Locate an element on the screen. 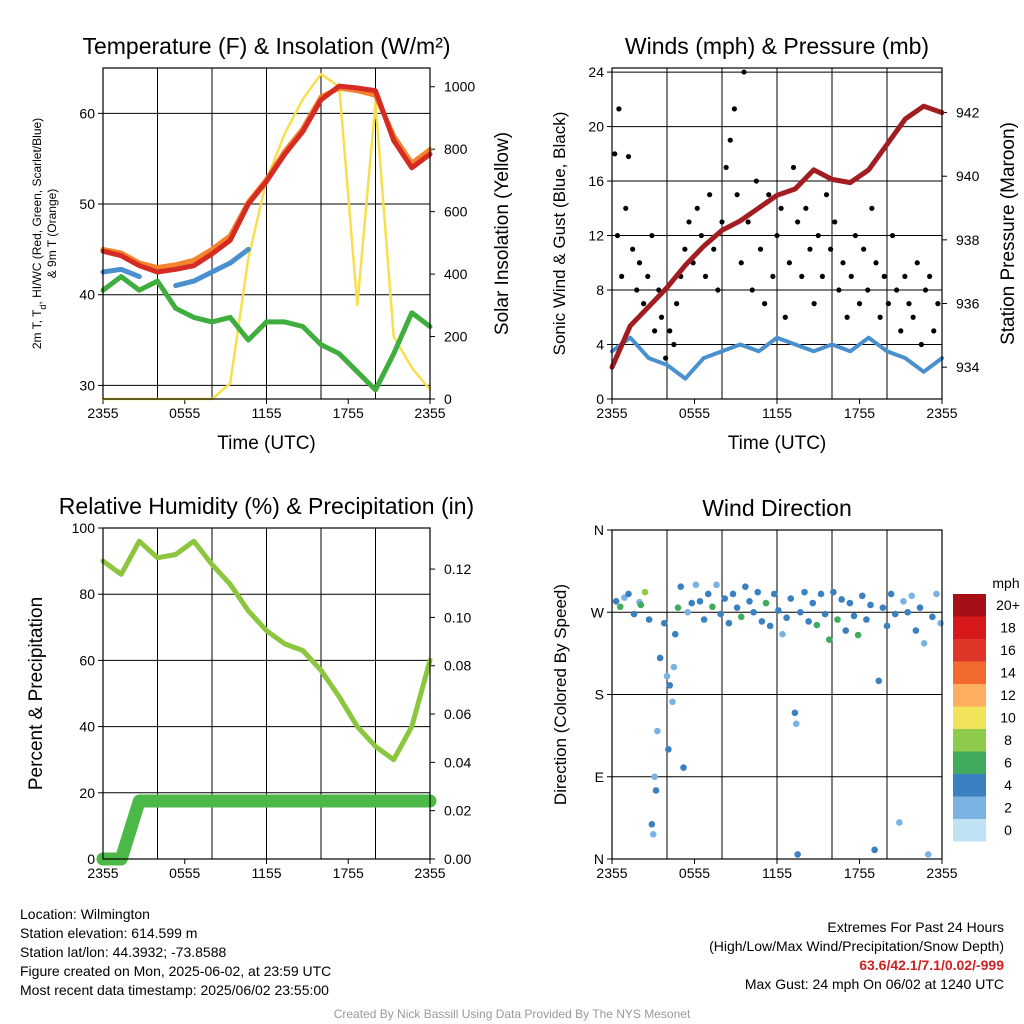 The height and width of the screenshot is (1024, 1024). wind_direction-plot-border is located at coordinates (777, 694).